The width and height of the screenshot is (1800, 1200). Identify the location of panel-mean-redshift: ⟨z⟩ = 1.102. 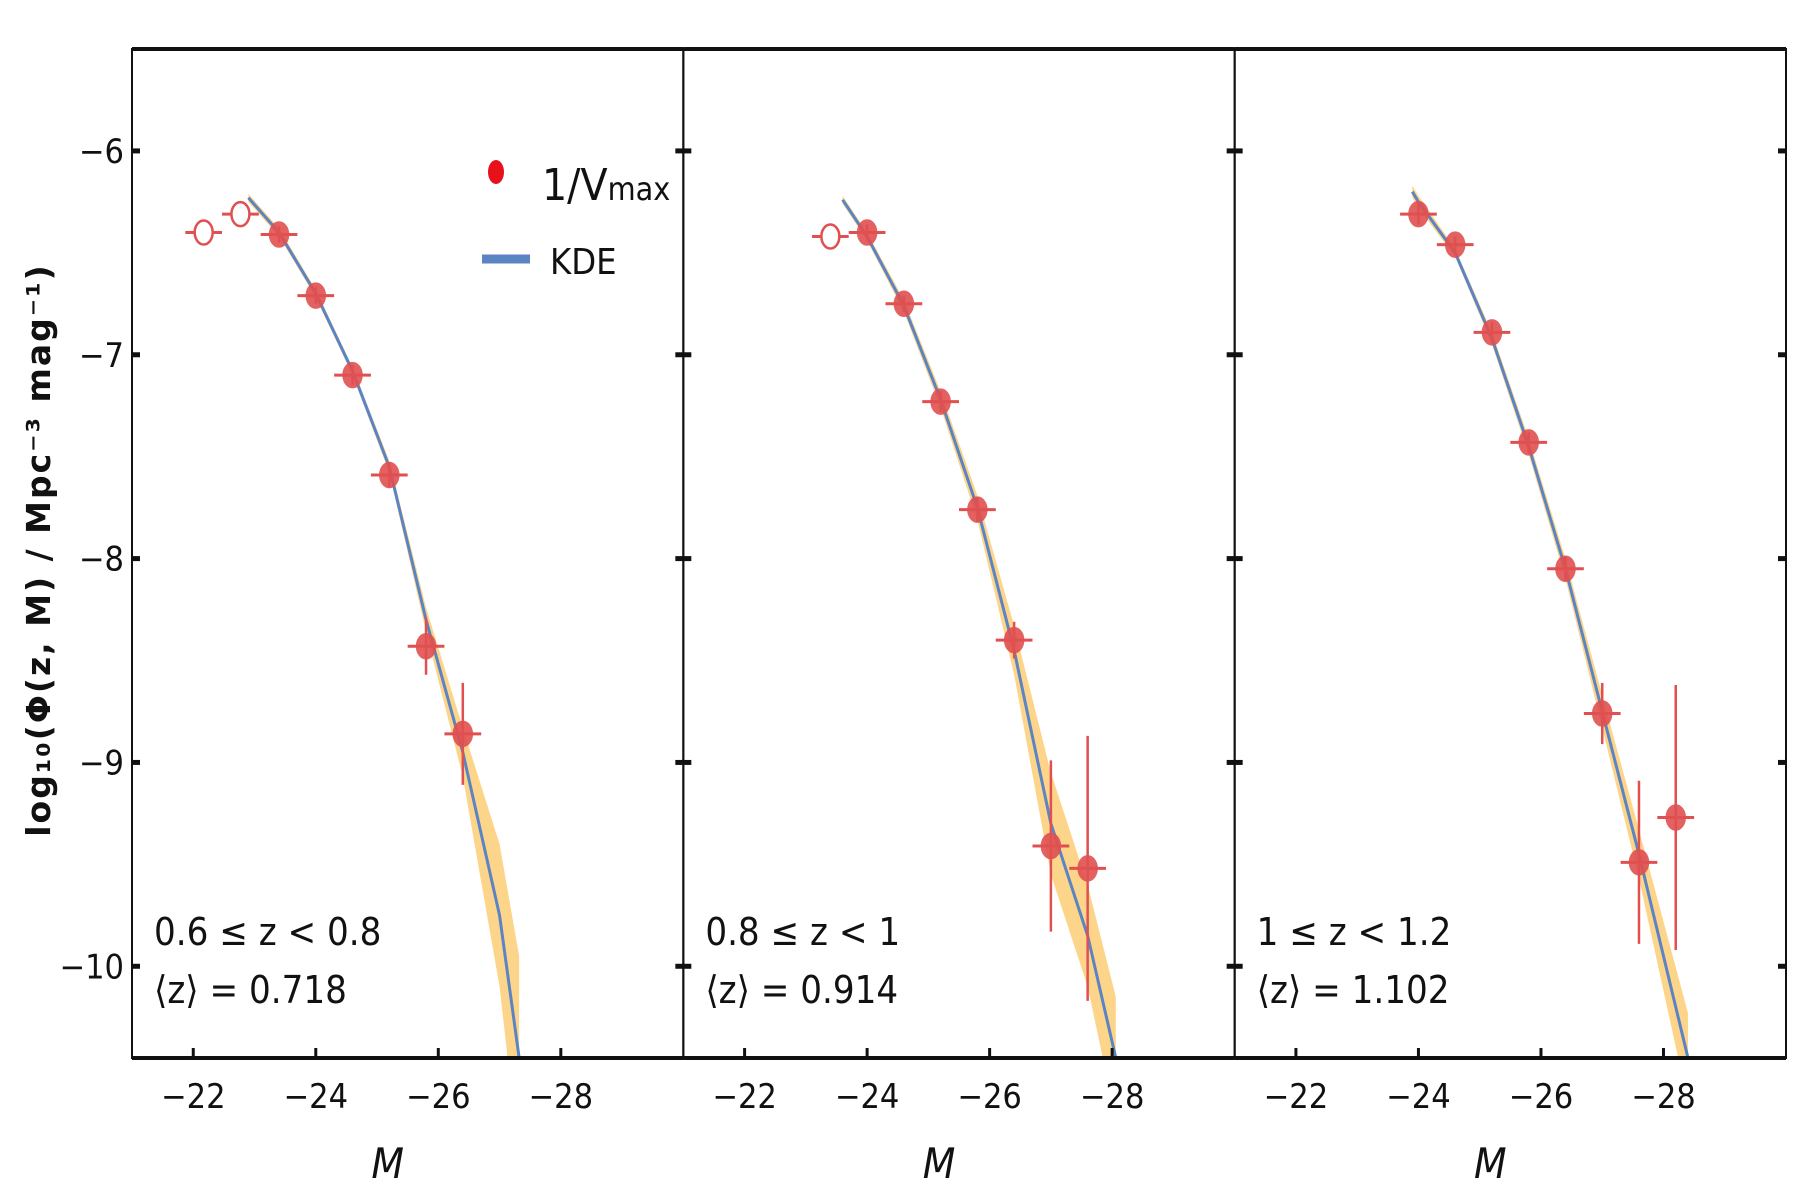
(1353, 990).